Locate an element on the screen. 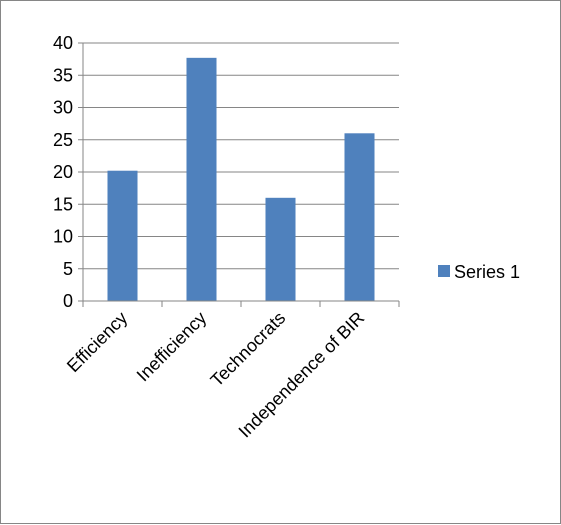  y-tick-label: 20 is located at coordinates (63, 172).